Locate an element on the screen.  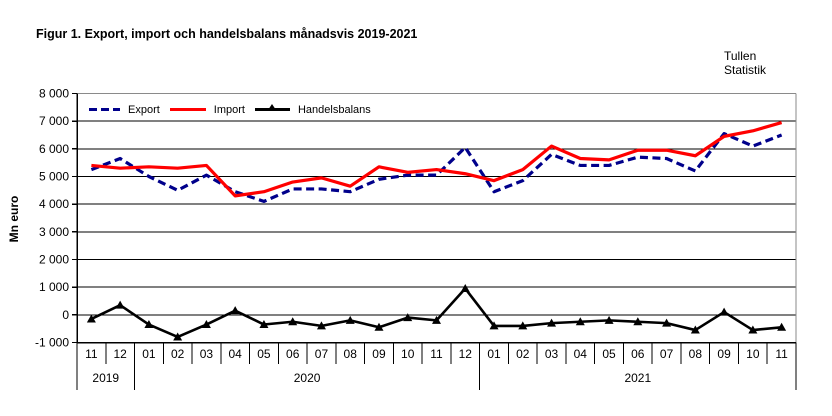
export-line is located at coordinates (436, 167).